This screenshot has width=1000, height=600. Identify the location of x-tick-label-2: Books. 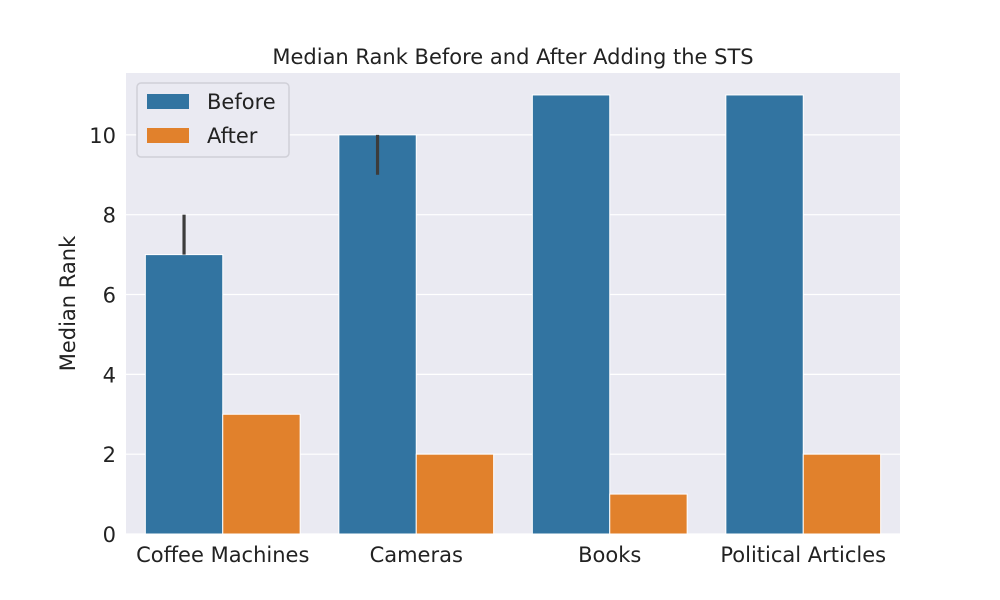
(609, 555).